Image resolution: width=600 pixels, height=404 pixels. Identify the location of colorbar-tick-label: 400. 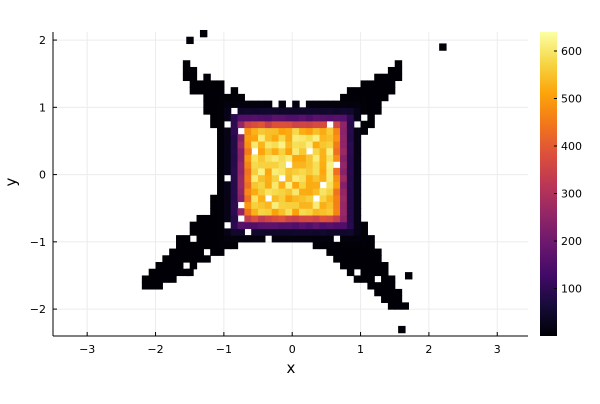
(571, 146).